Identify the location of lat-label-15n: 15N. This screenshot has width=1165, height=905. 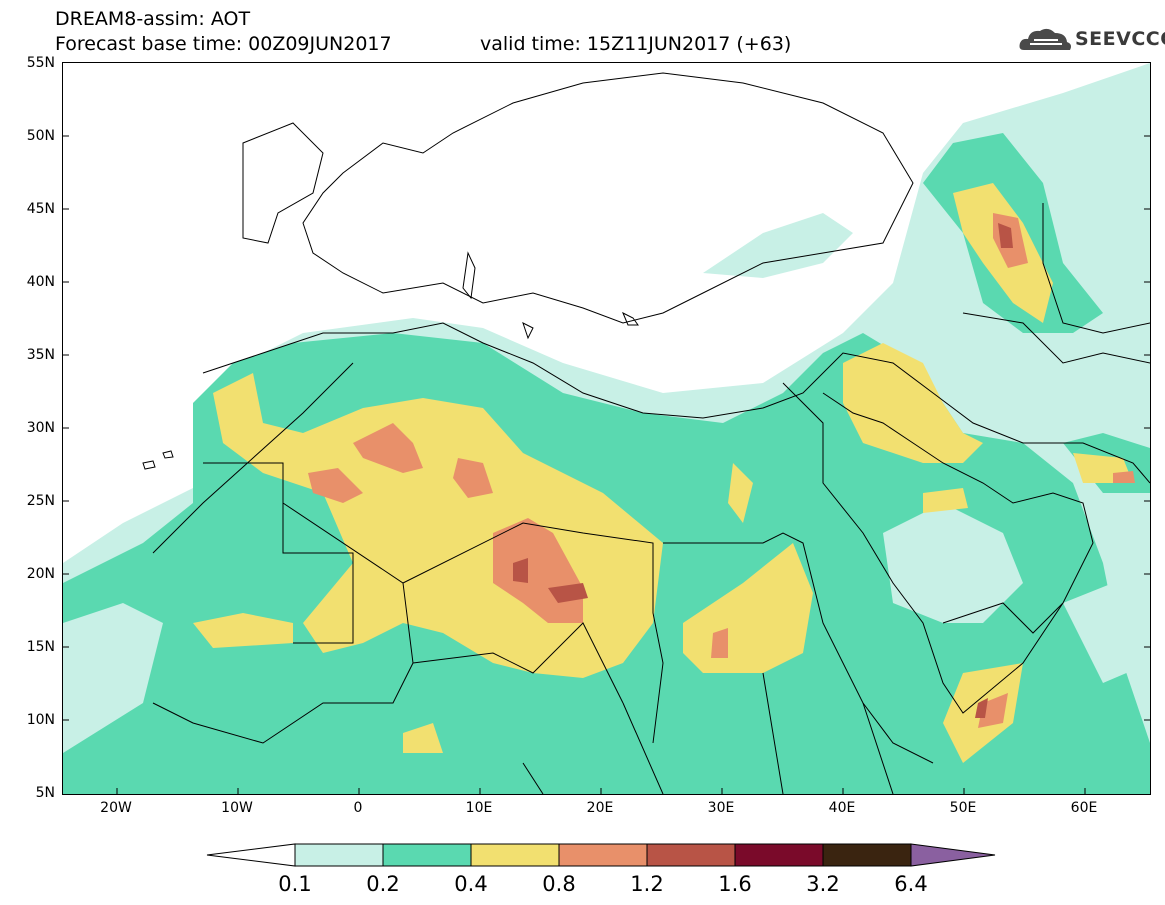
(40, 647).